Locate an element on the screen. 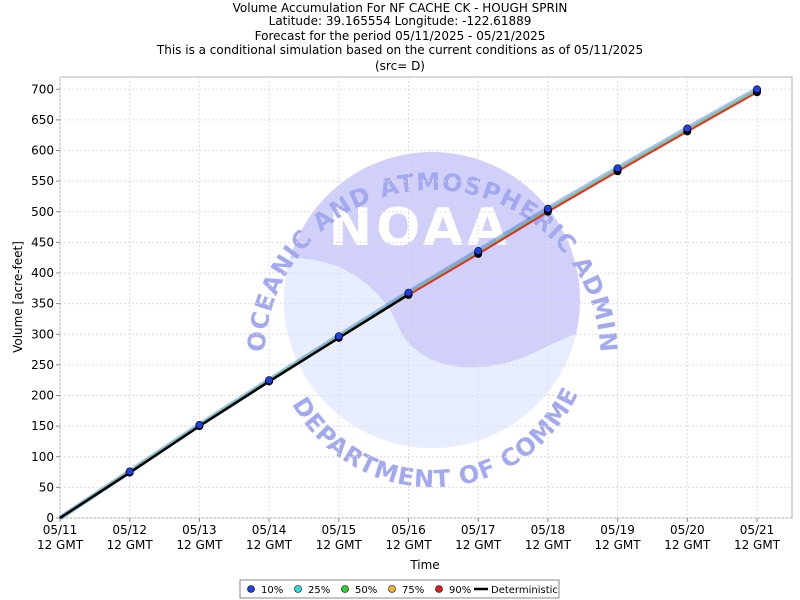 Image resolution: width=800 pixels, height=600 pixels. legend-label: 50% is located at coordinates (366, 590).